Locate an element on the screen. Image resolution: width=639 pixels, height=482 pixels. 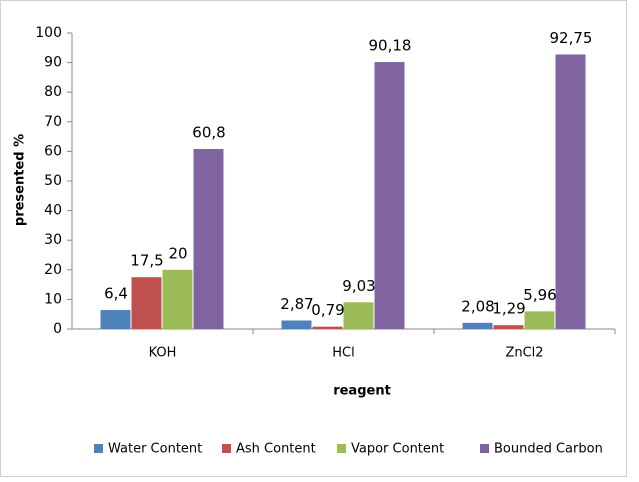
x-axis-label: reagent is located at coordinates (362, 391).